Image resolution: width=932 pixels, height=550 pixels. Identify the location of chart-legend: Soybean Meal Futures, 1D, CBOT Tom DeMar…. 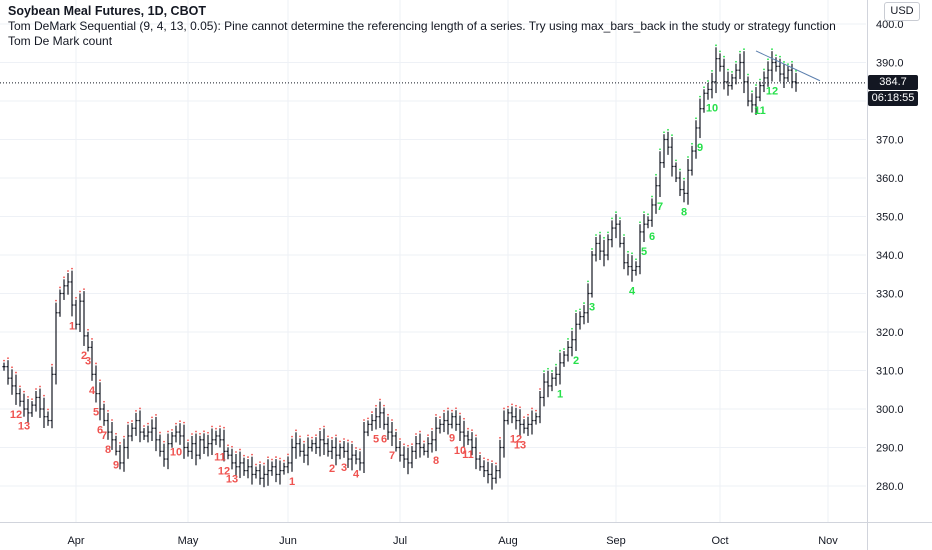
(438, 26).